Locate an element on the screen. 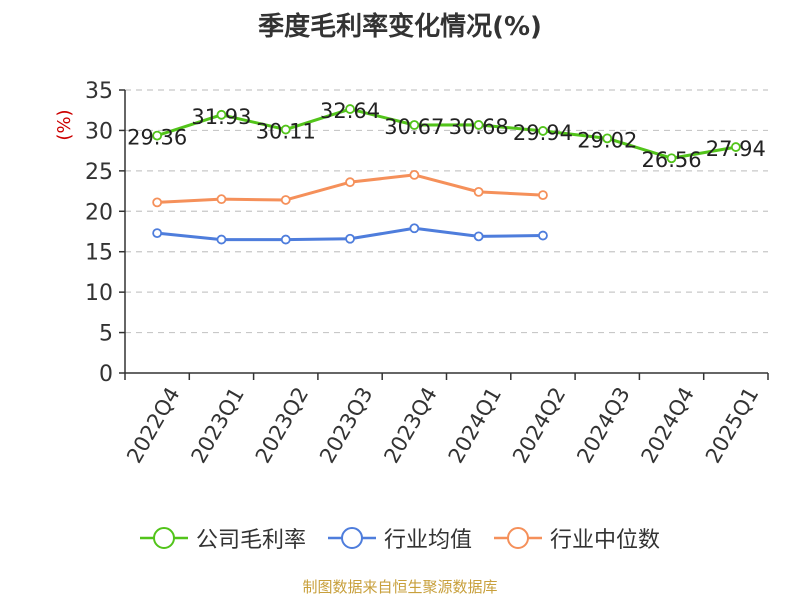 Image resolution: width=800 pixels, height=600 pixels. data-label: 30.67 is located at coordinates (414, 127).